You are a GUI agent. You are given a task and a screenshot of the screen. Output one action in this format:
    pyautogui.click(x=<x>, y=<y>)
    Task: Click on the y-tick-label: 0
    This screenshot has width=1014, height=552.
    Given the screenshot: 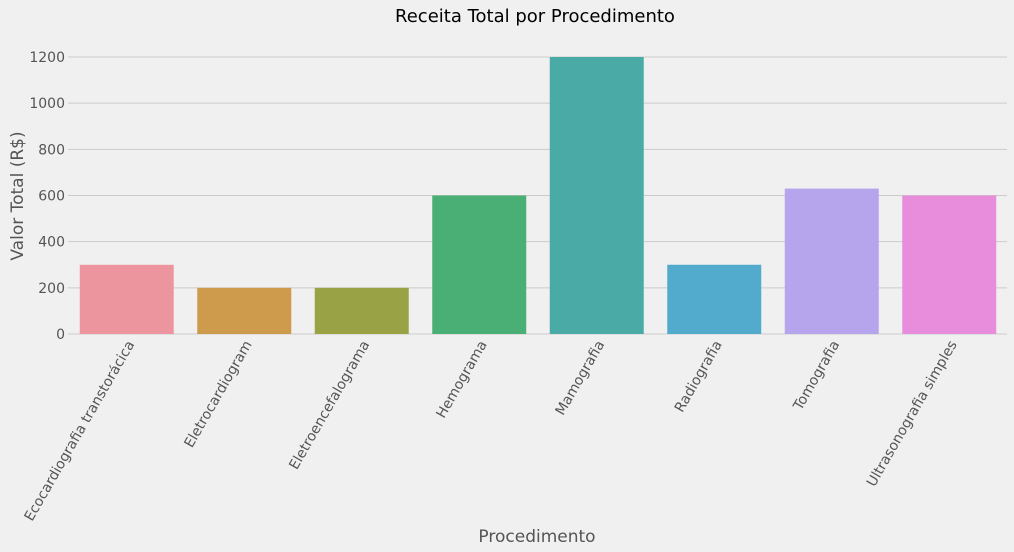 What is the action you would take?
    pyautogui.click(x=60, y=335)
    